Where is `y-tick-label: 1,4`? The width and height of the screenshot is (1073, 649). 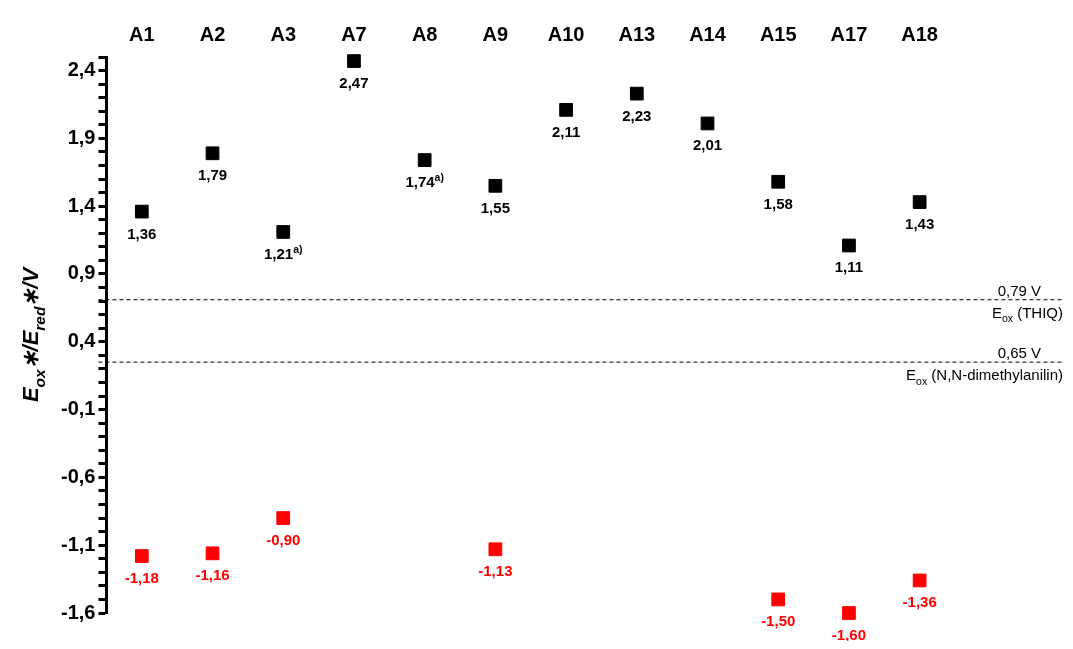
y-tick-label: 1,4 is located at coordinates (82, 204).